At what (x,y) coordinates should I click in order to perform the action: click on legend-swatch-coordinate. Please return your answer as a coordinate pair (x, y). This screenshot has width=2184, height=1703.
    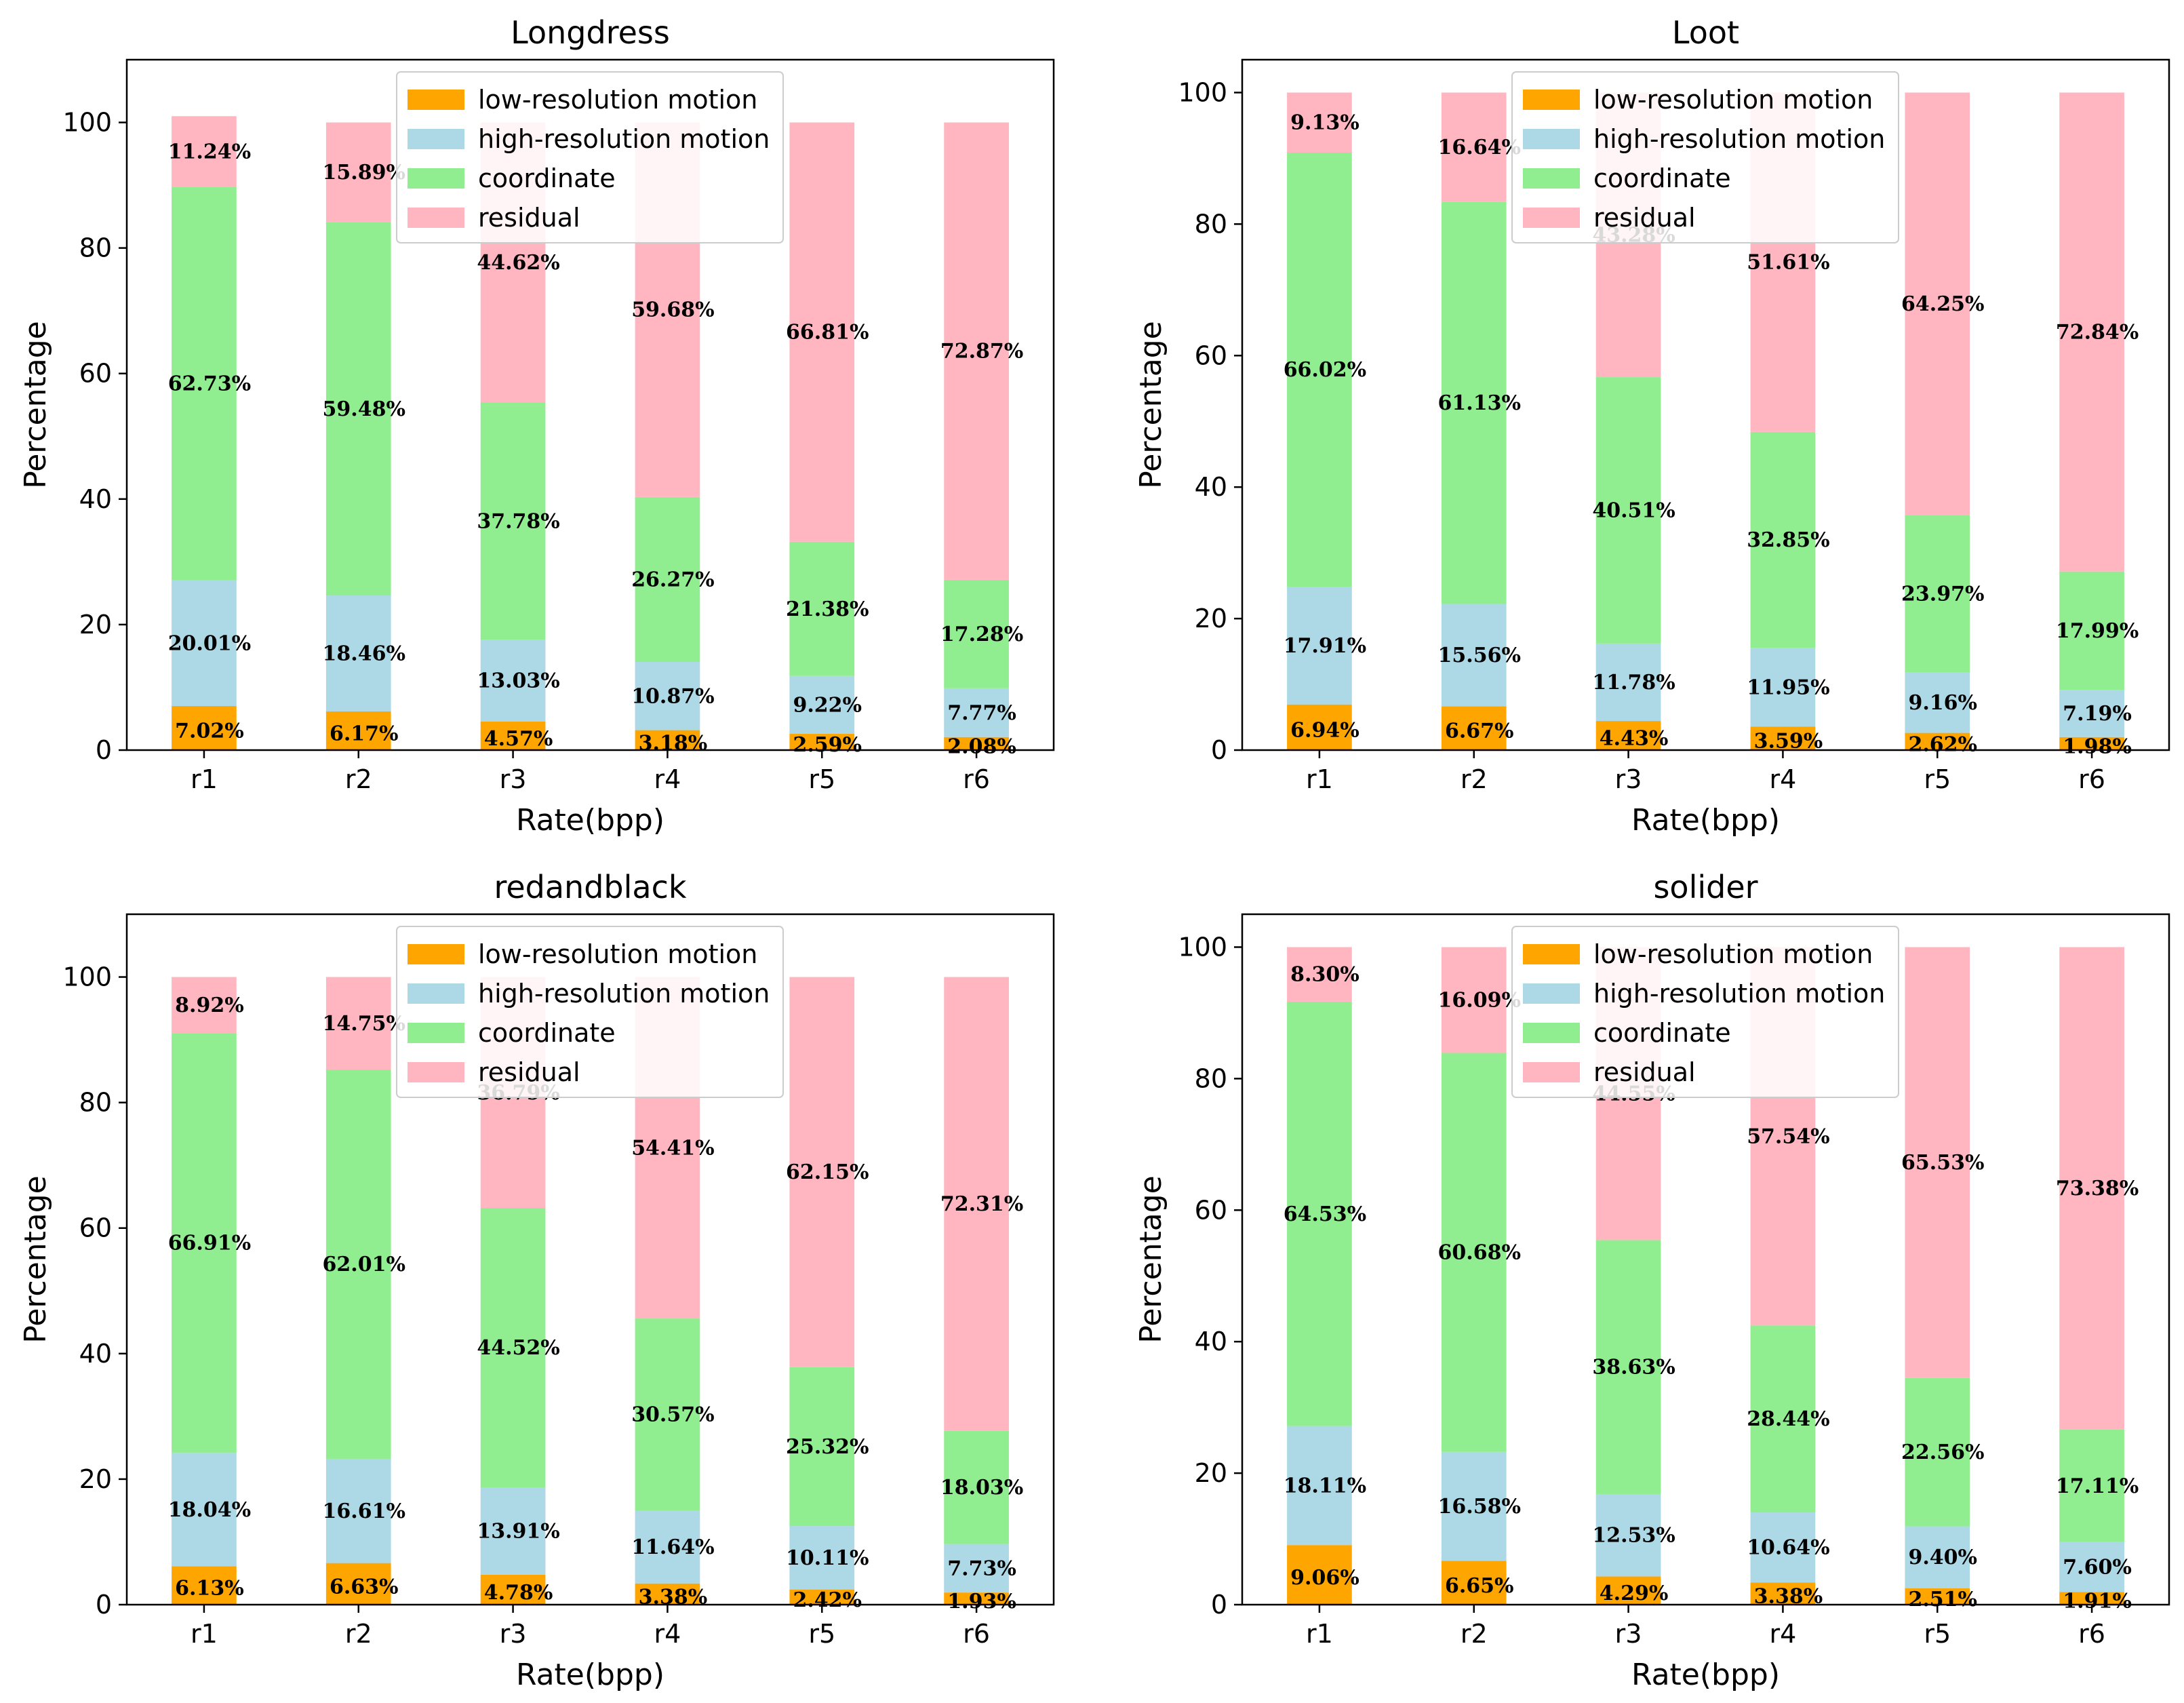
    Looking at the image, I should click on (1551, 1033).